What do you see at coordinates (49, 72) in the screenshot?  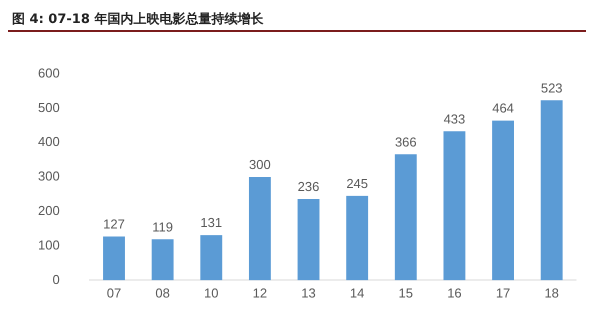 I see `y-tick-label: 600` at bounding box center [49, 72].